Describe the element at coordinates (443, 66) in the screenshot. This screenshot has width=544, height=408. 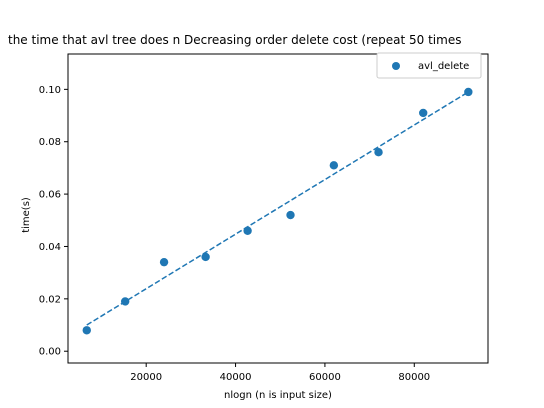
I see `legend-entry: avl_delete` at that location.